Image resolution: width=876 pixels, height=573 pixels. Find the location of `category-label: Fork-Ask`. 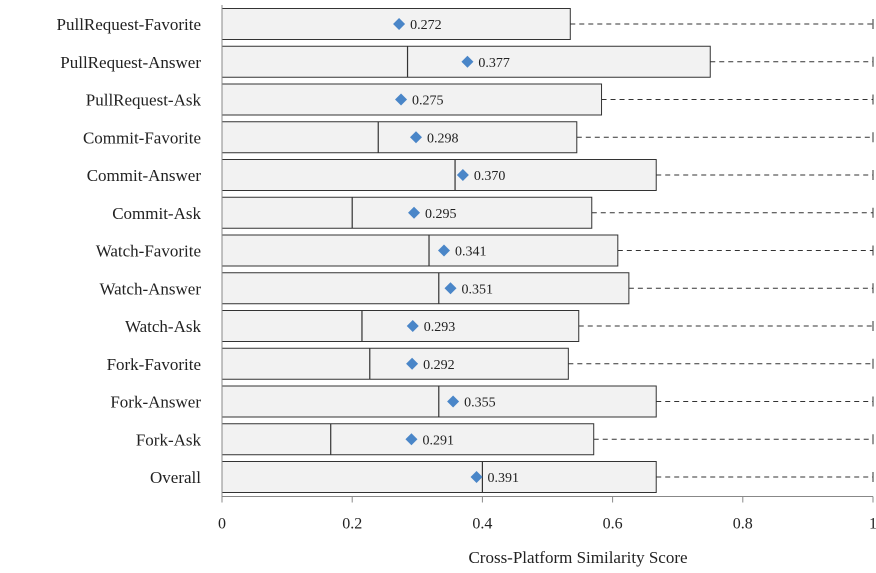

category-label: Fork-Ask is located at coordinates (169, 439).